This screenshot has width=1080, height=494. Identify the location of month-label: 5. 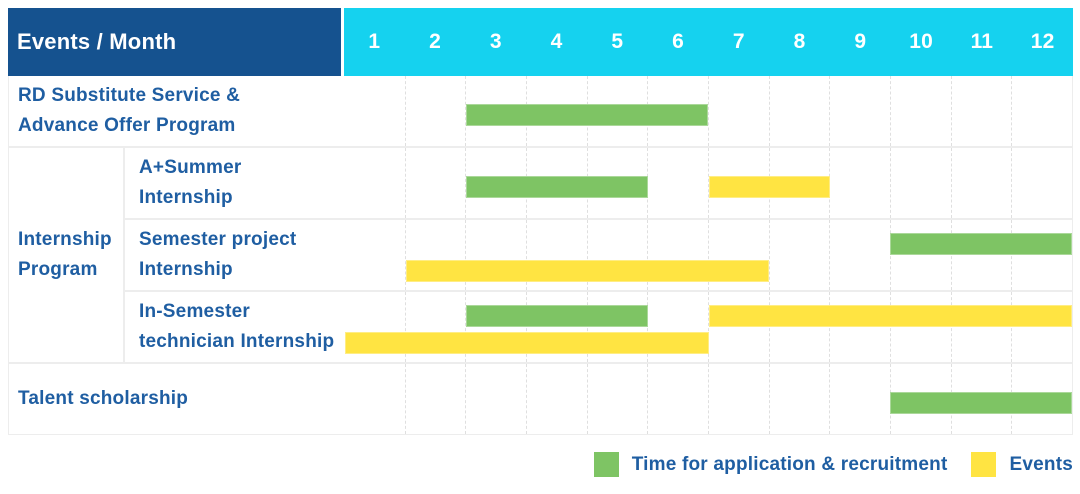
(617, 41).